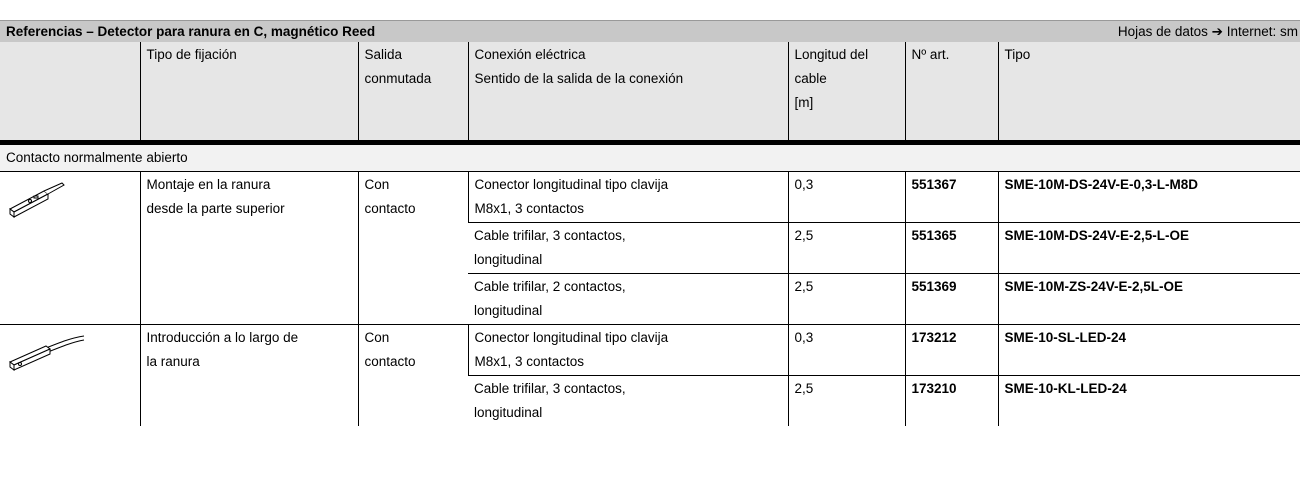  Describe the element at coordinates (383, 54) in the screenshot. I see `text-line: Salida` at that location.